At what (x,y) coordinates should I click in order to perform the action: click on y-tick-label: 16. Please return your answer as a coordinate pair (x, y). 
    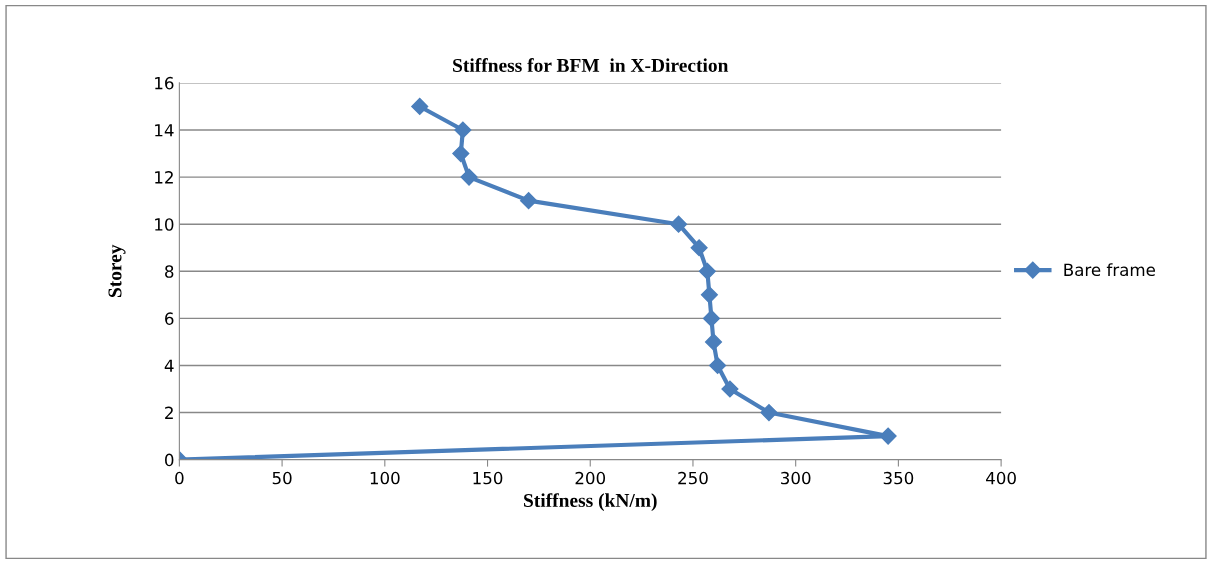
    Looking at the image, I should click on (164, 83).